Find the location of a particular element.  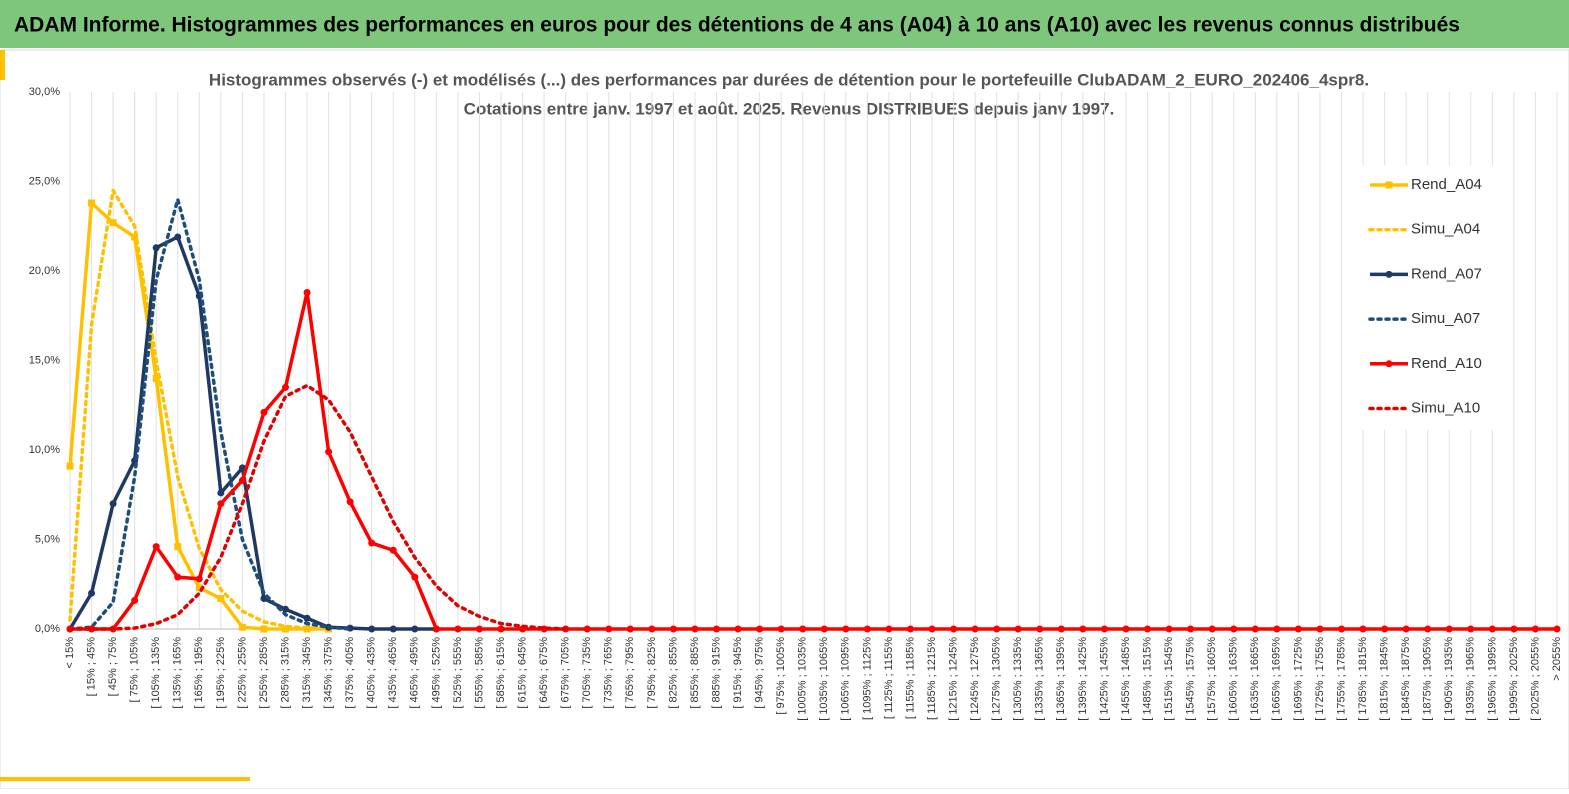

x-tick-label: [ 75% ; 105% is located at coordinates (135, 670).